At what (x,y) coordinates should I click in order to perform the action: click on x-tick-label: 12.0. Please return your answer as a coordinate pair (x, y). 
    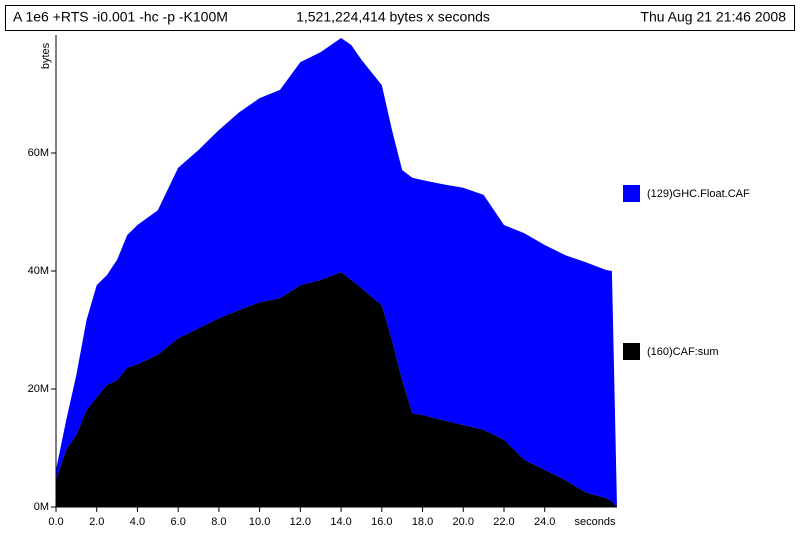
    Looking at the image, I should click on (300, 522).